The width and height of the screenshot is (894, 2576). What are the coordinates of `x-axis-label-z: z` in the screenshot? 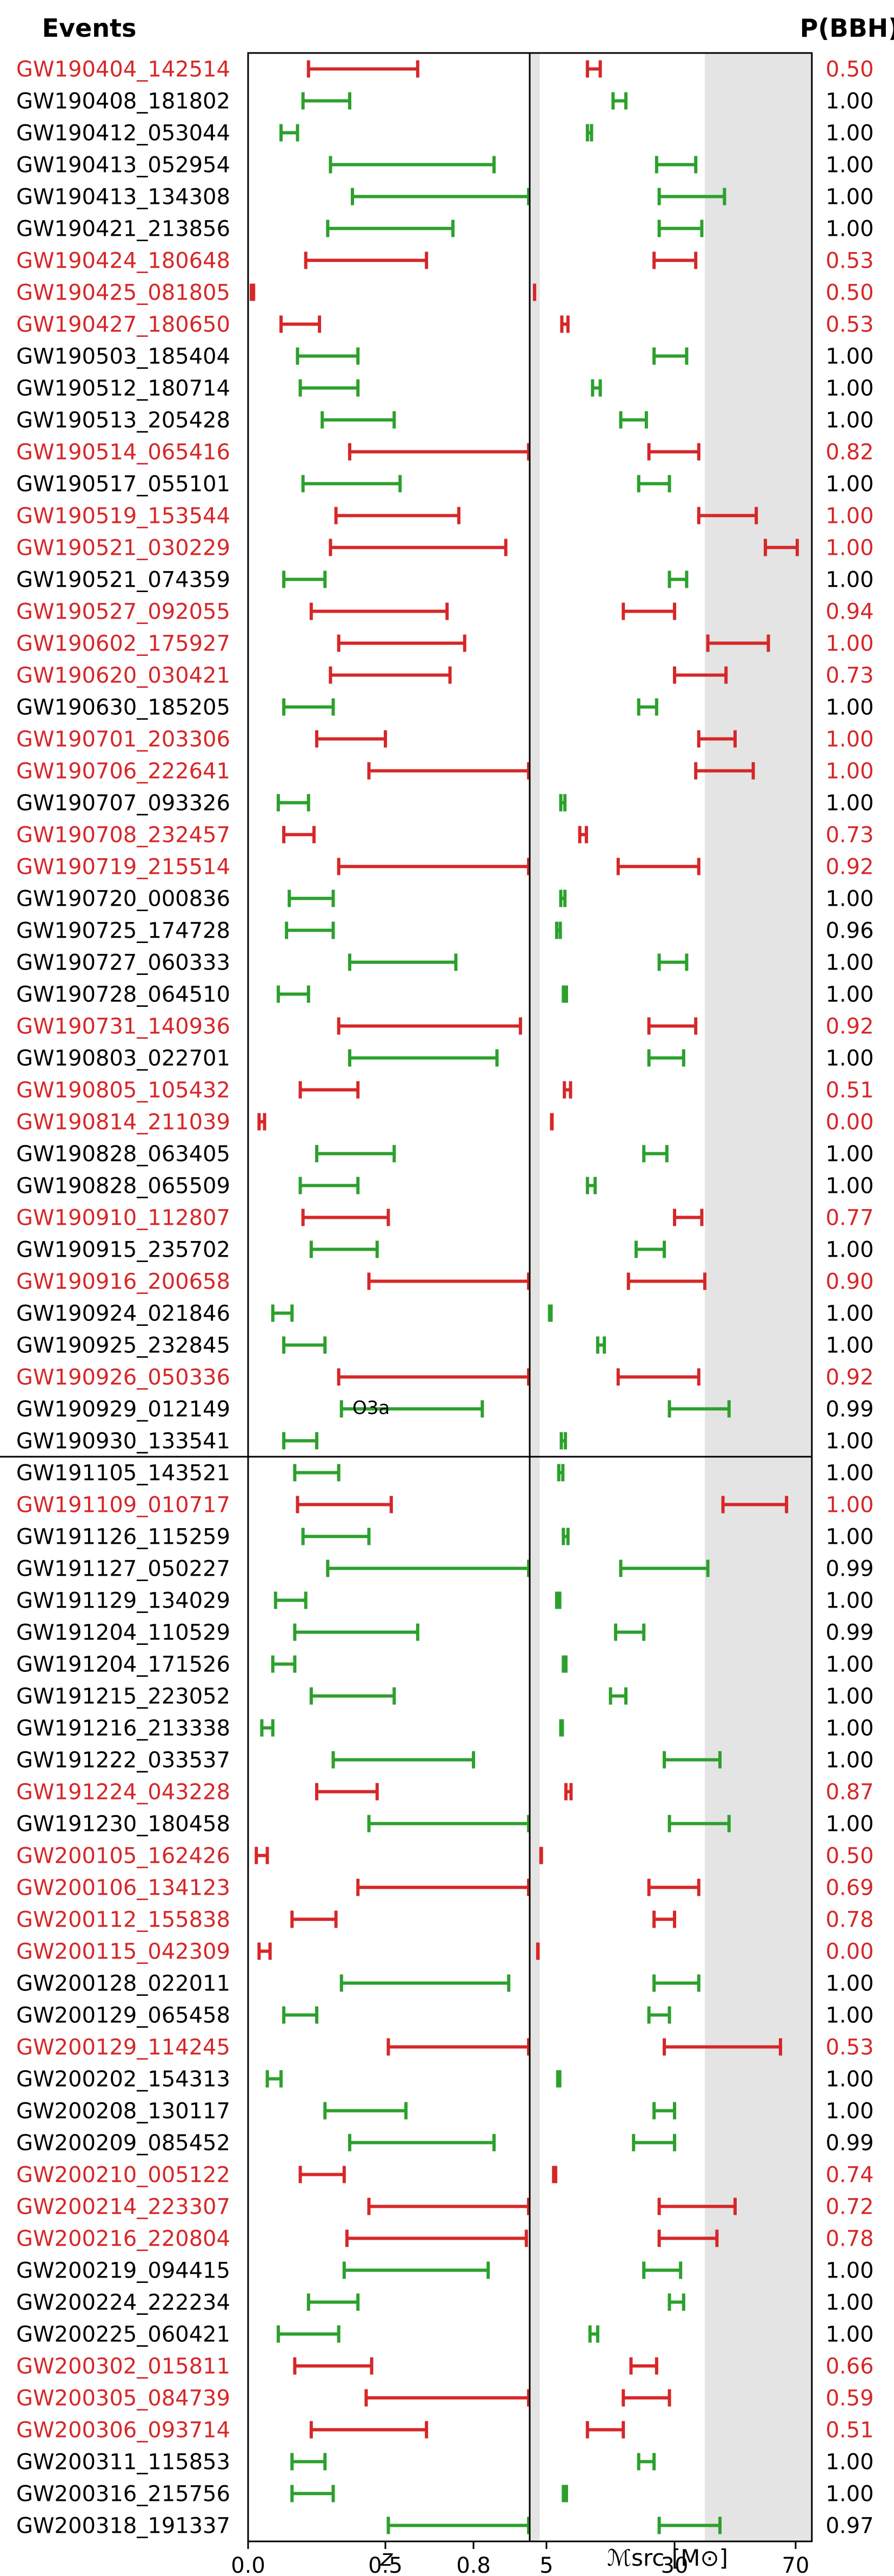 It's located at (386, 2558).